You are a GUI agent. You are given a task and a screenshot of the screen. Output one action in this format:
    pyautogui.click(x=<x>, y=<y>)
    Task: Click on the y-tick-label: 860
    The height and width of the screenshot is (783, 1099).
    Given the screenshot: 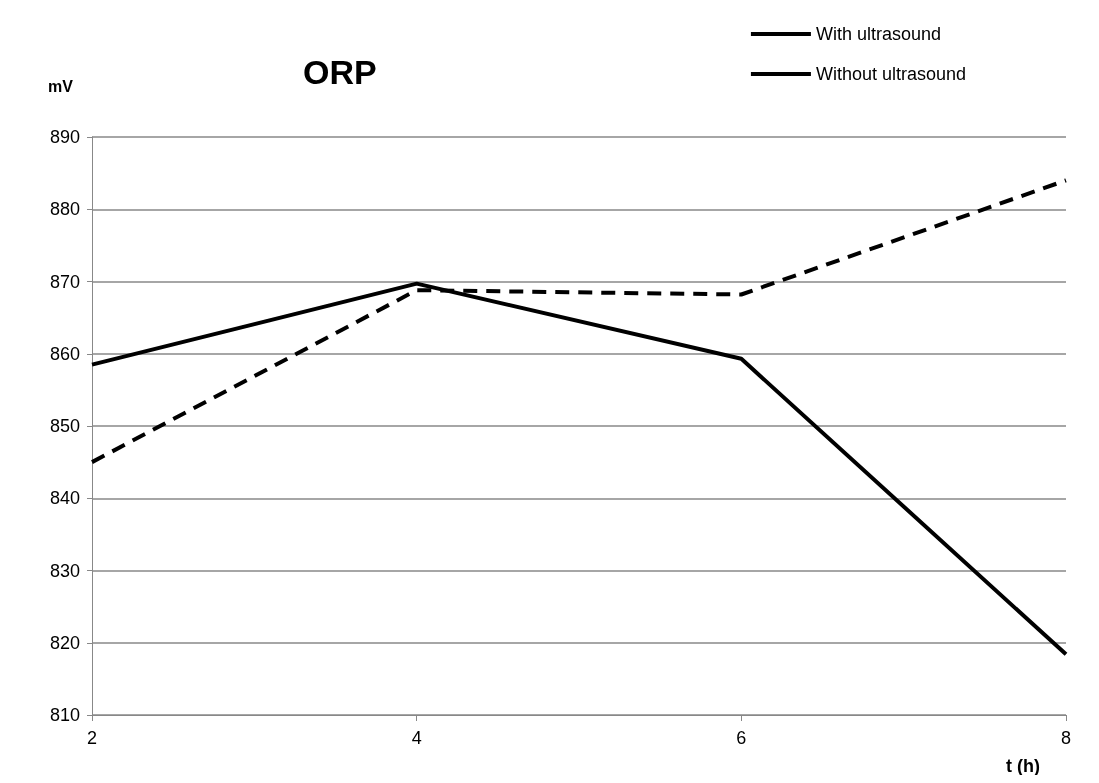 What is the action you would take?
    pyautogui.click(x=64, y=353)
    